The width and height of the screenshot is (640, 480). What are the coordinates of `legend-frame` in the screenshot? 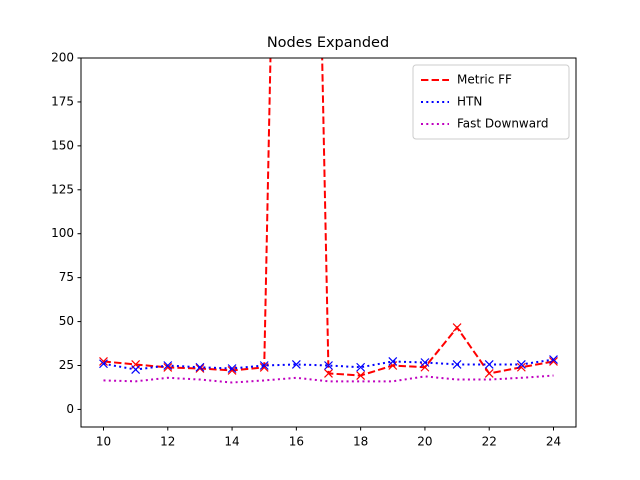 It's located at (491, 102).